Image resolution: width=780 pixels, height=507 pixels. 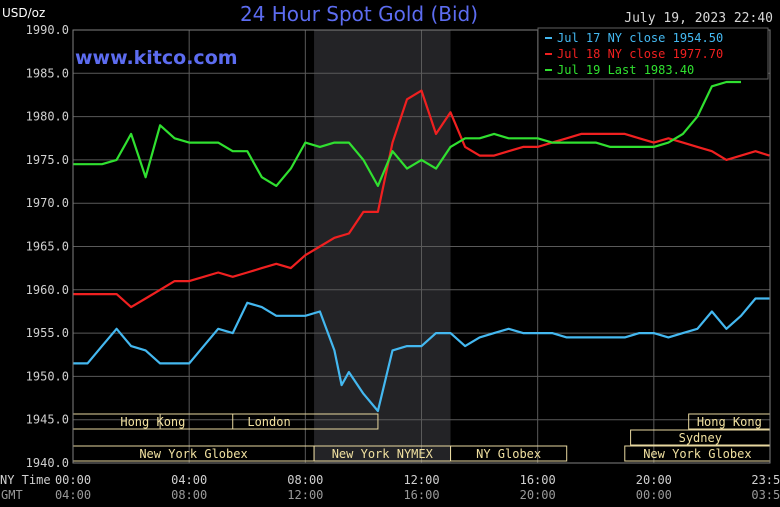 I want to click on legend-box, so click(x=653, y=53).